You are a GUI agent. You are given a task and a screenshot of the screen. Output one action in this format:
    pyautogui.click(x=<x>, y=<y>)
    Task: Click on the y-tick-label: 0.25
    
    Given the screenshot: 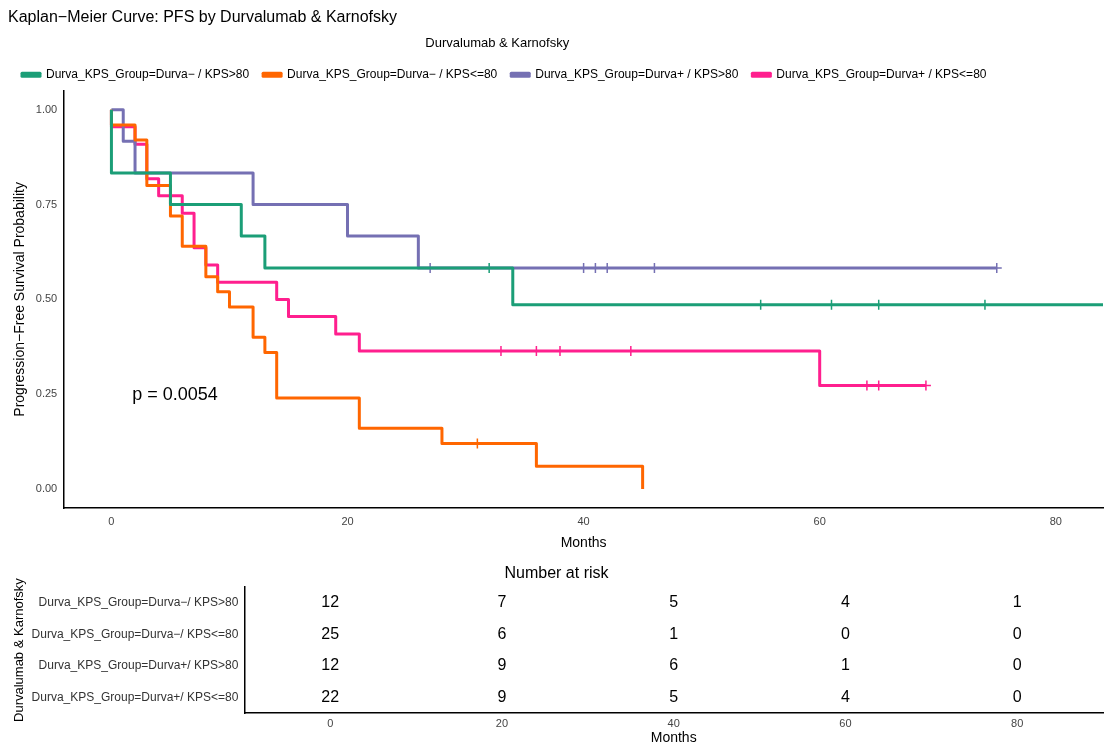 What is the action you would take?
    pyautogui.click(x=46, y=393)
    